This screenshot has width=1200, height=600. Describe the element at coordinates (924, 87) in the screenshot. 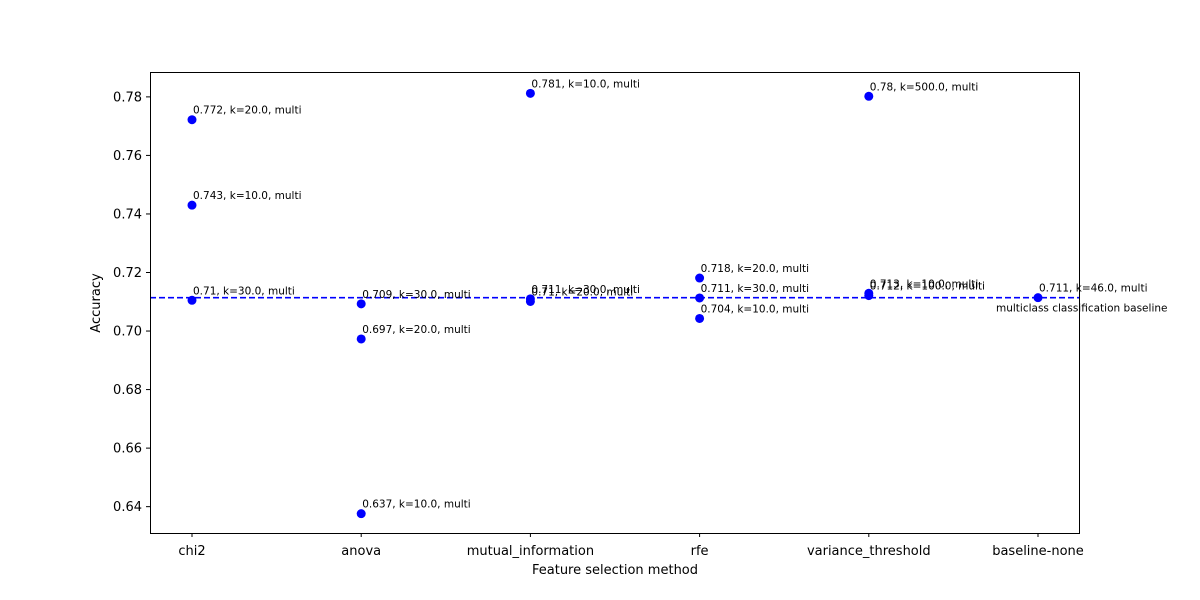

I see `data-point-label: 0.78, k=500.0, multi` at that location.